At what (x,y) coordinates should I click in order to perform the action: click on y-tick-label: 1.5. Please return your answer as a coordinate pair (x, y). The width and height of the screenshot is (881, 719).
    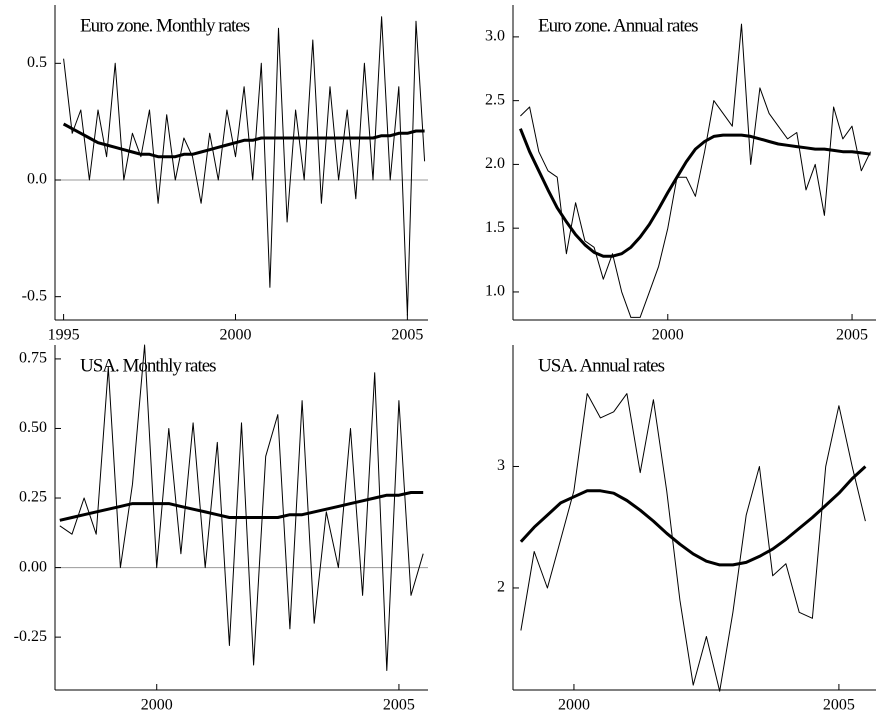
    Looking at the image, I should click on (495, 227).